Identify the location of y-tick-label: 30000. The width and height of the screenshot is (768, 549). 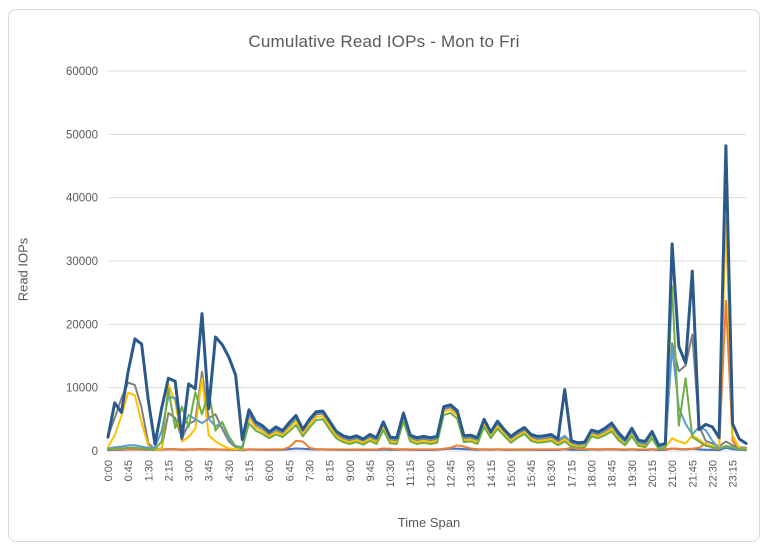
(82, 262).